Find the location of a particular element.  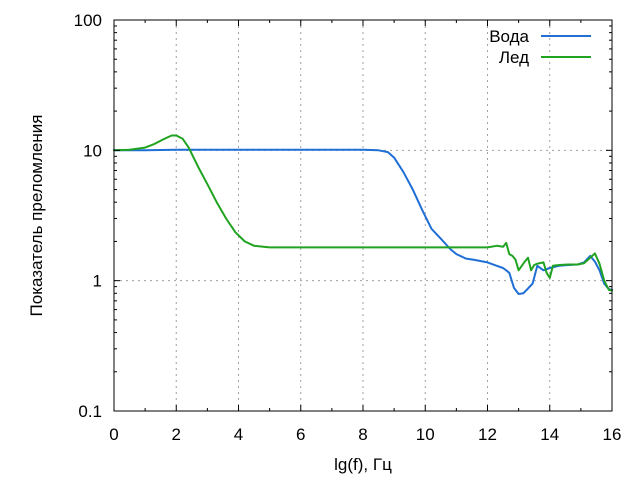

x-tick-label: 8 is located at coordinates (362, 434).